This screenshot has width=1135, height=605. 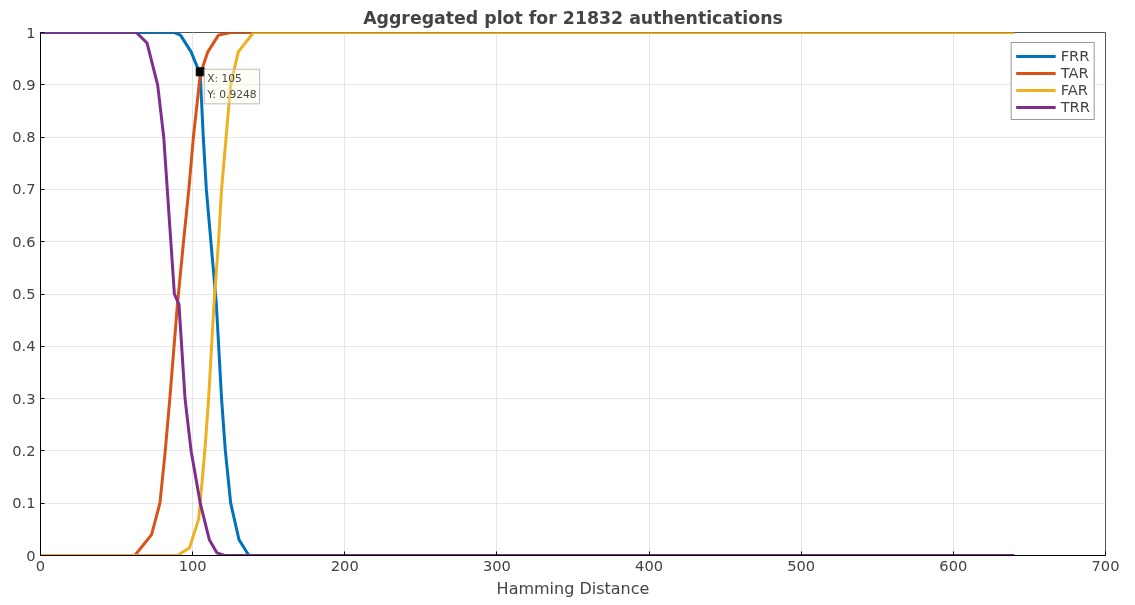 What do you see at coordinates (24, 189) in the screenshot?
I see `y-tick-label: 0.7` at bounding box center [24, 189].